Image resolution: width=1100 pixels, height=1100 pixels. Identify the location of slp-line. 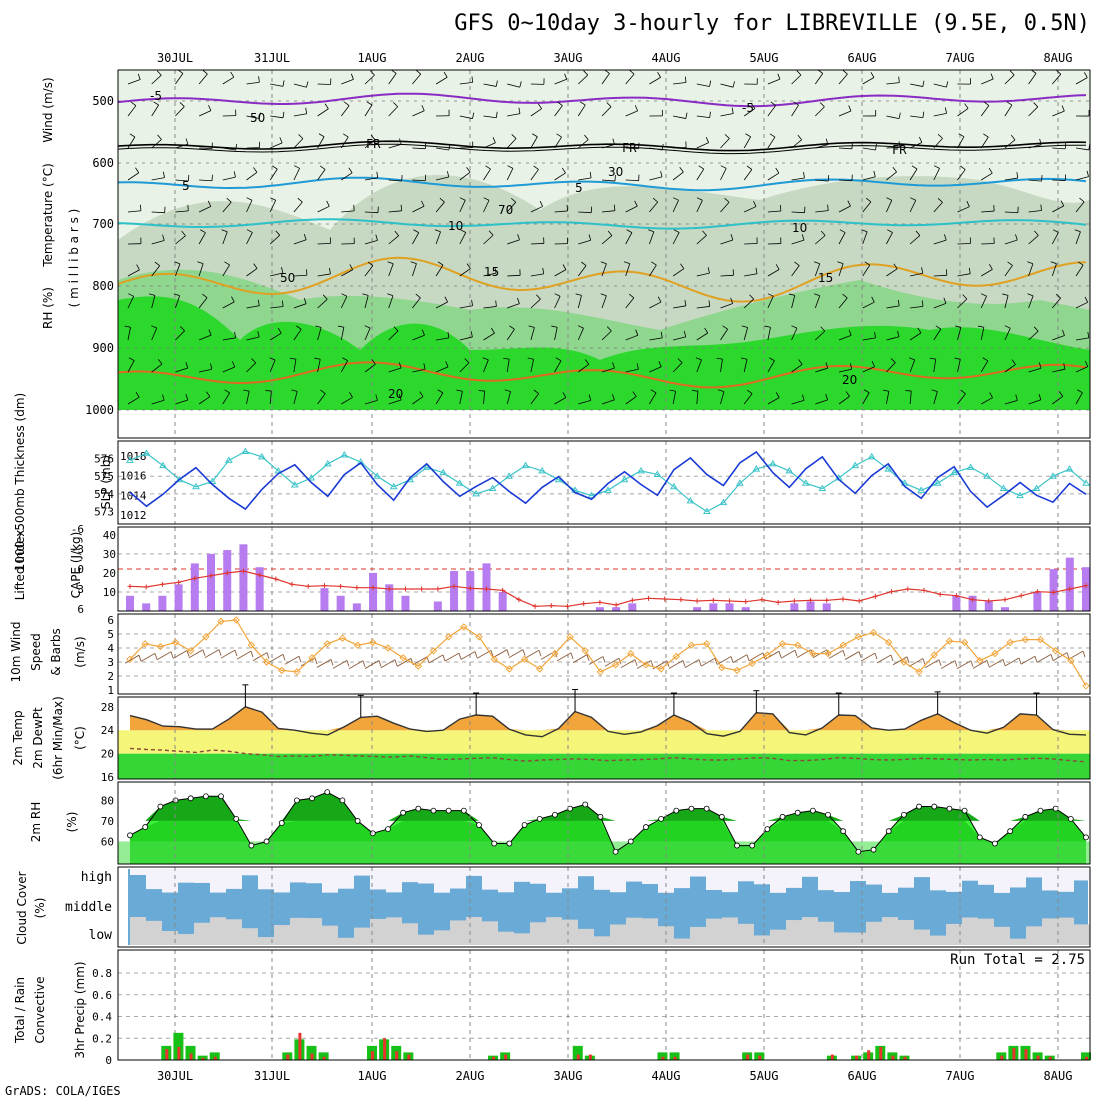
(608, 480).